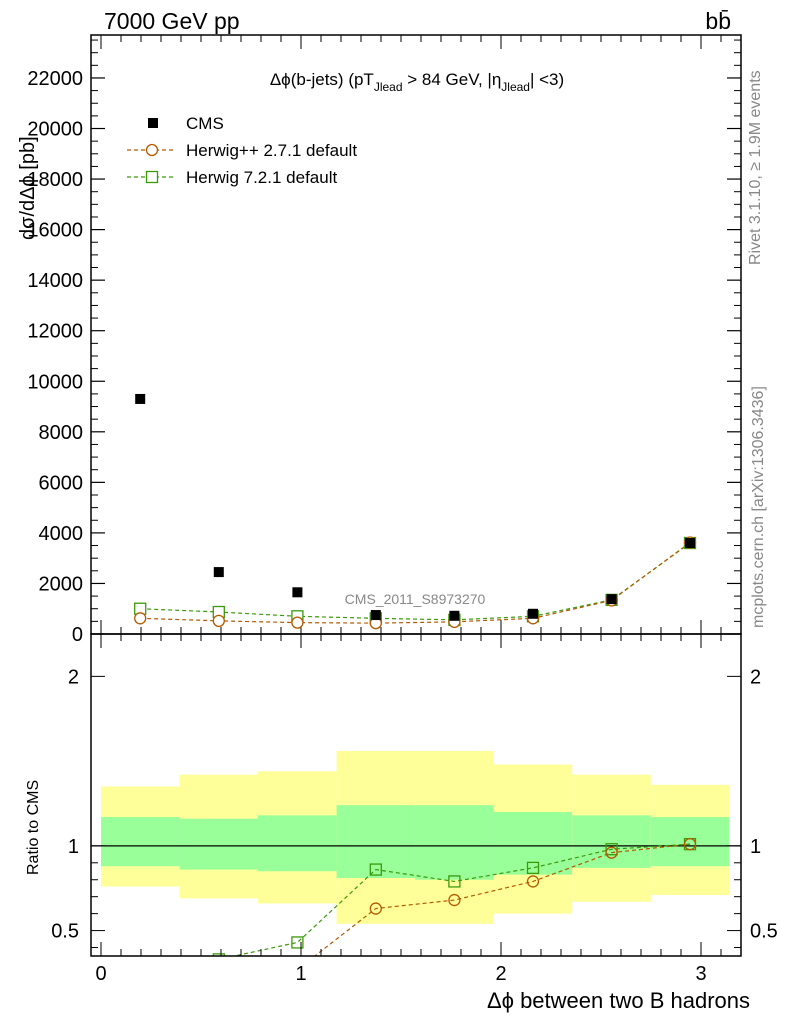  I want to click on legend-marker-herwig7, so click(152, 177).